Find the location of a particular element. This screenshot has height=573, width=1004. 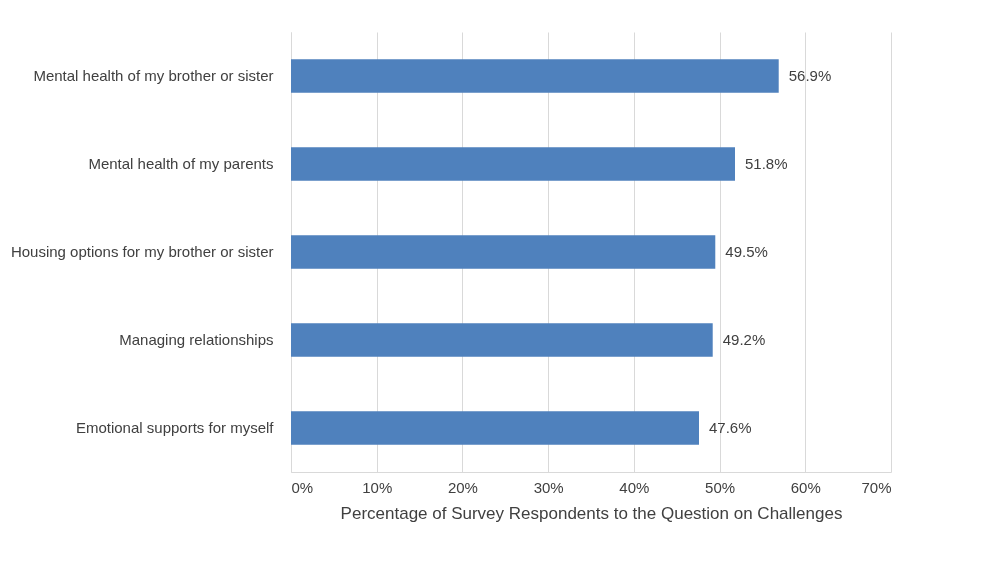

data-label: 51.8% is located at coordinates (766, 163).